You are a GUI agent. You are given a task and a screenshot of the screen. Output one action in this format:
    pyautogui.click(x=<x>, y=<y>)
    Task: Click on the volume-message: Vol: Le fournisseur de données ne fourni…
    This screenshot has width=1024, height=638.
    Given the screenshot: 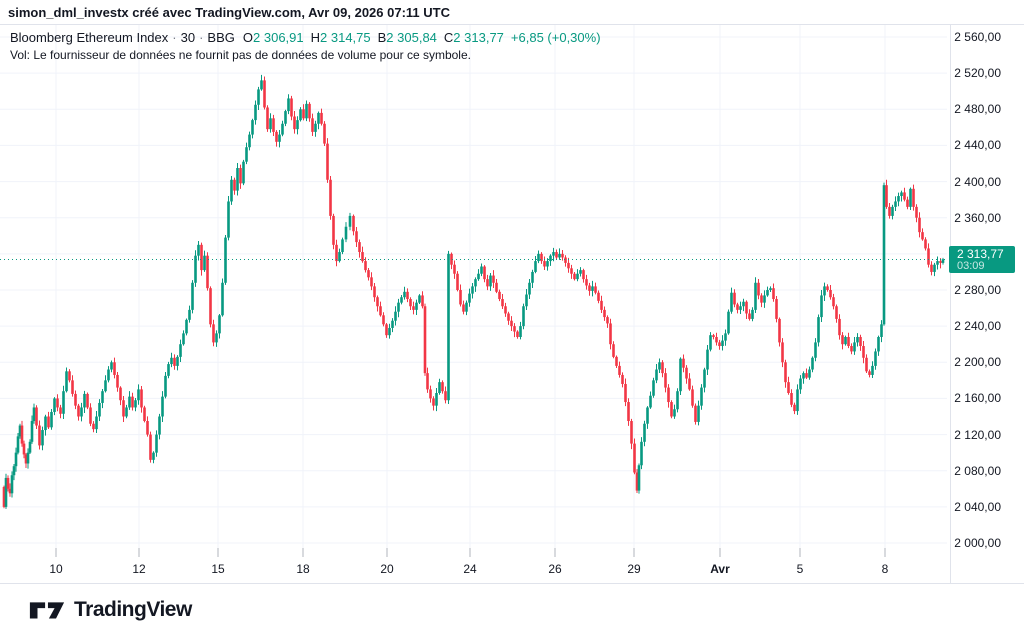 What is the action you would take?
    pyautogui.click(x=240, y=55)
    